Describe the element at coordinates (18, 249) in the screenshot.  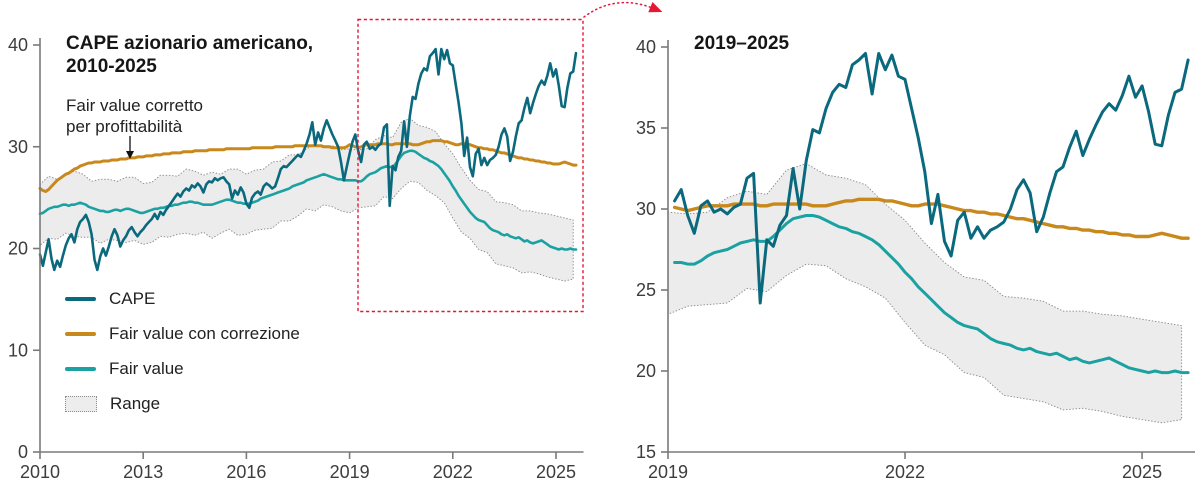
I see `left-y-tick-label: 20` at that location.